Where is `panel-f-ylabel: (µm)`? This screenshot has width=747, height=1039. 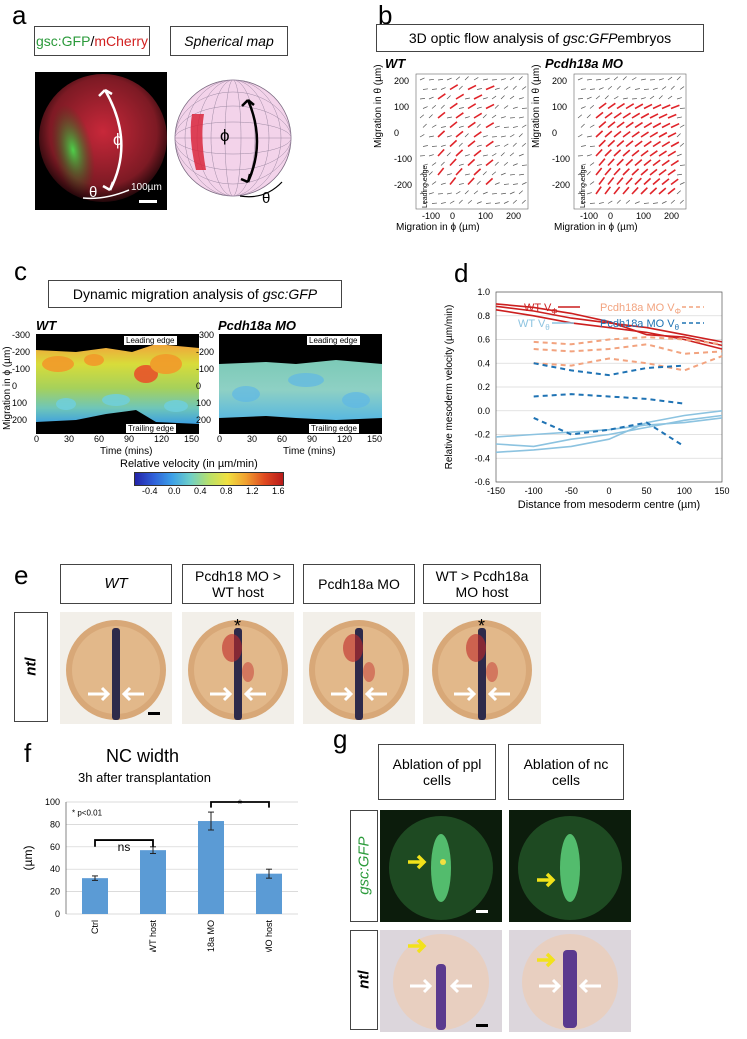
panel-f-ylabel: (µm) is located at coordinates (28, 858).